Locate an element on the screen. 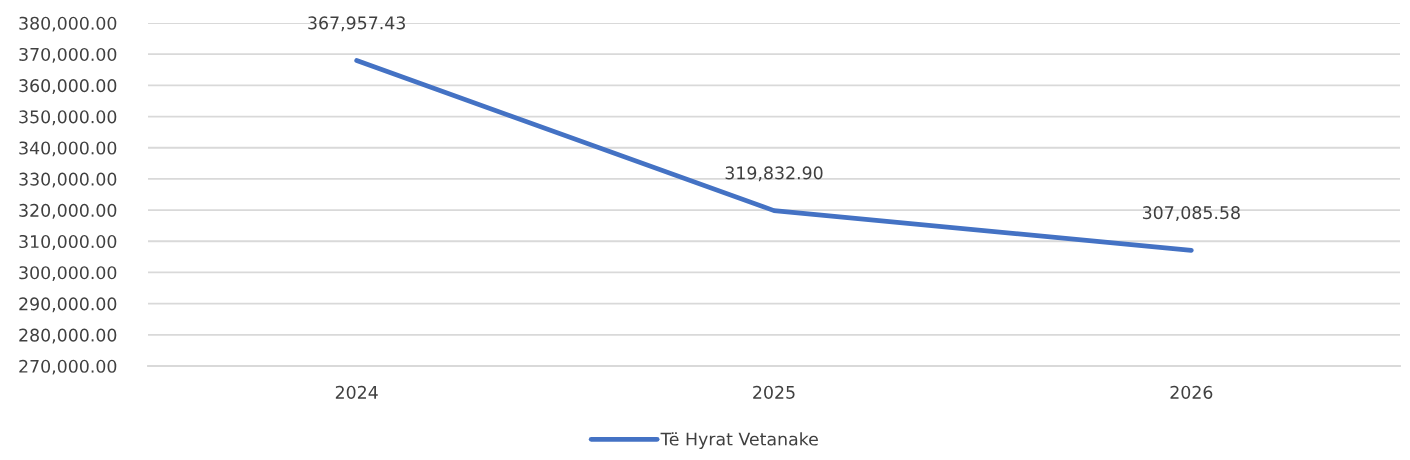  y-tick-label: 310,000.00 is located at coordinates (68, 242).